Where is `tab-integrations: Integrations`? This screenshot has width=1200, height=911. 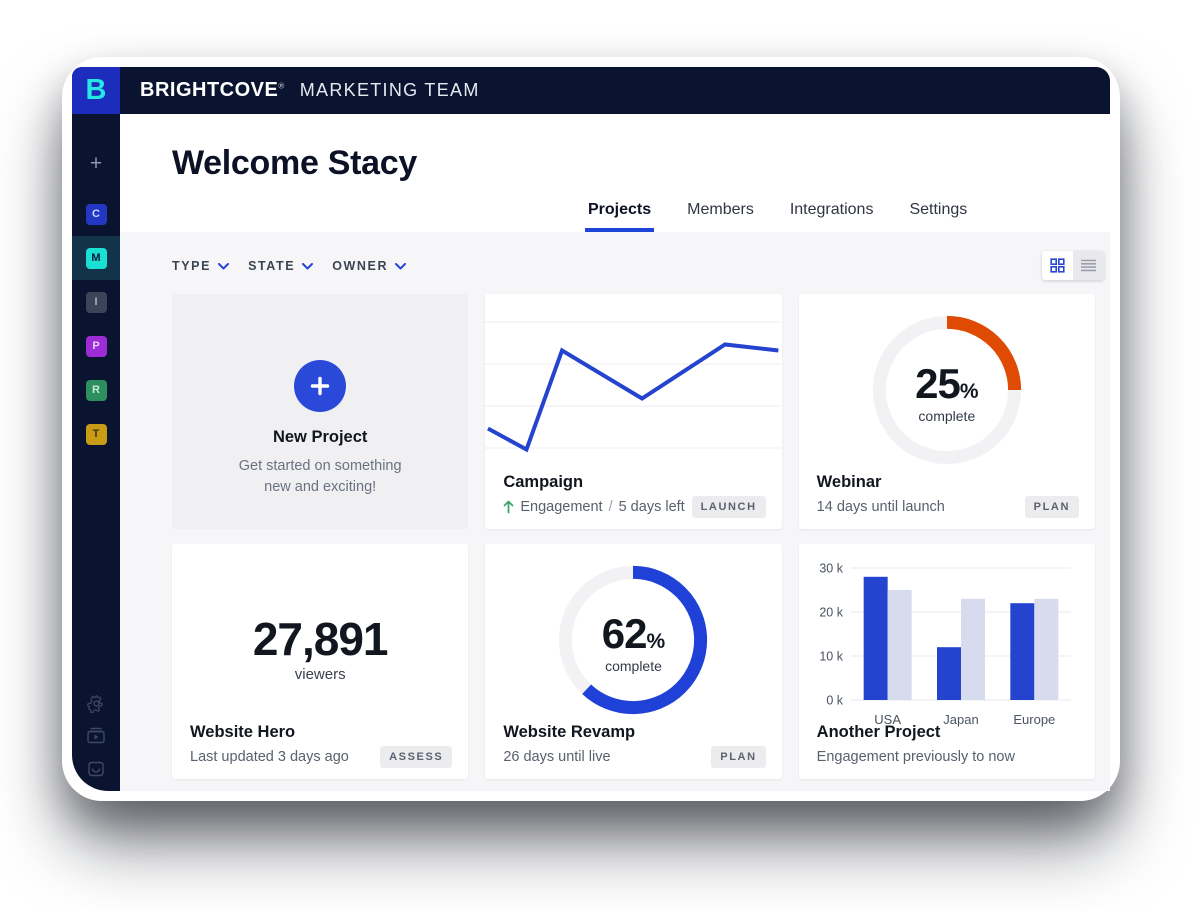 tab-integrations: Integrations is located at coordinates (831, 209).